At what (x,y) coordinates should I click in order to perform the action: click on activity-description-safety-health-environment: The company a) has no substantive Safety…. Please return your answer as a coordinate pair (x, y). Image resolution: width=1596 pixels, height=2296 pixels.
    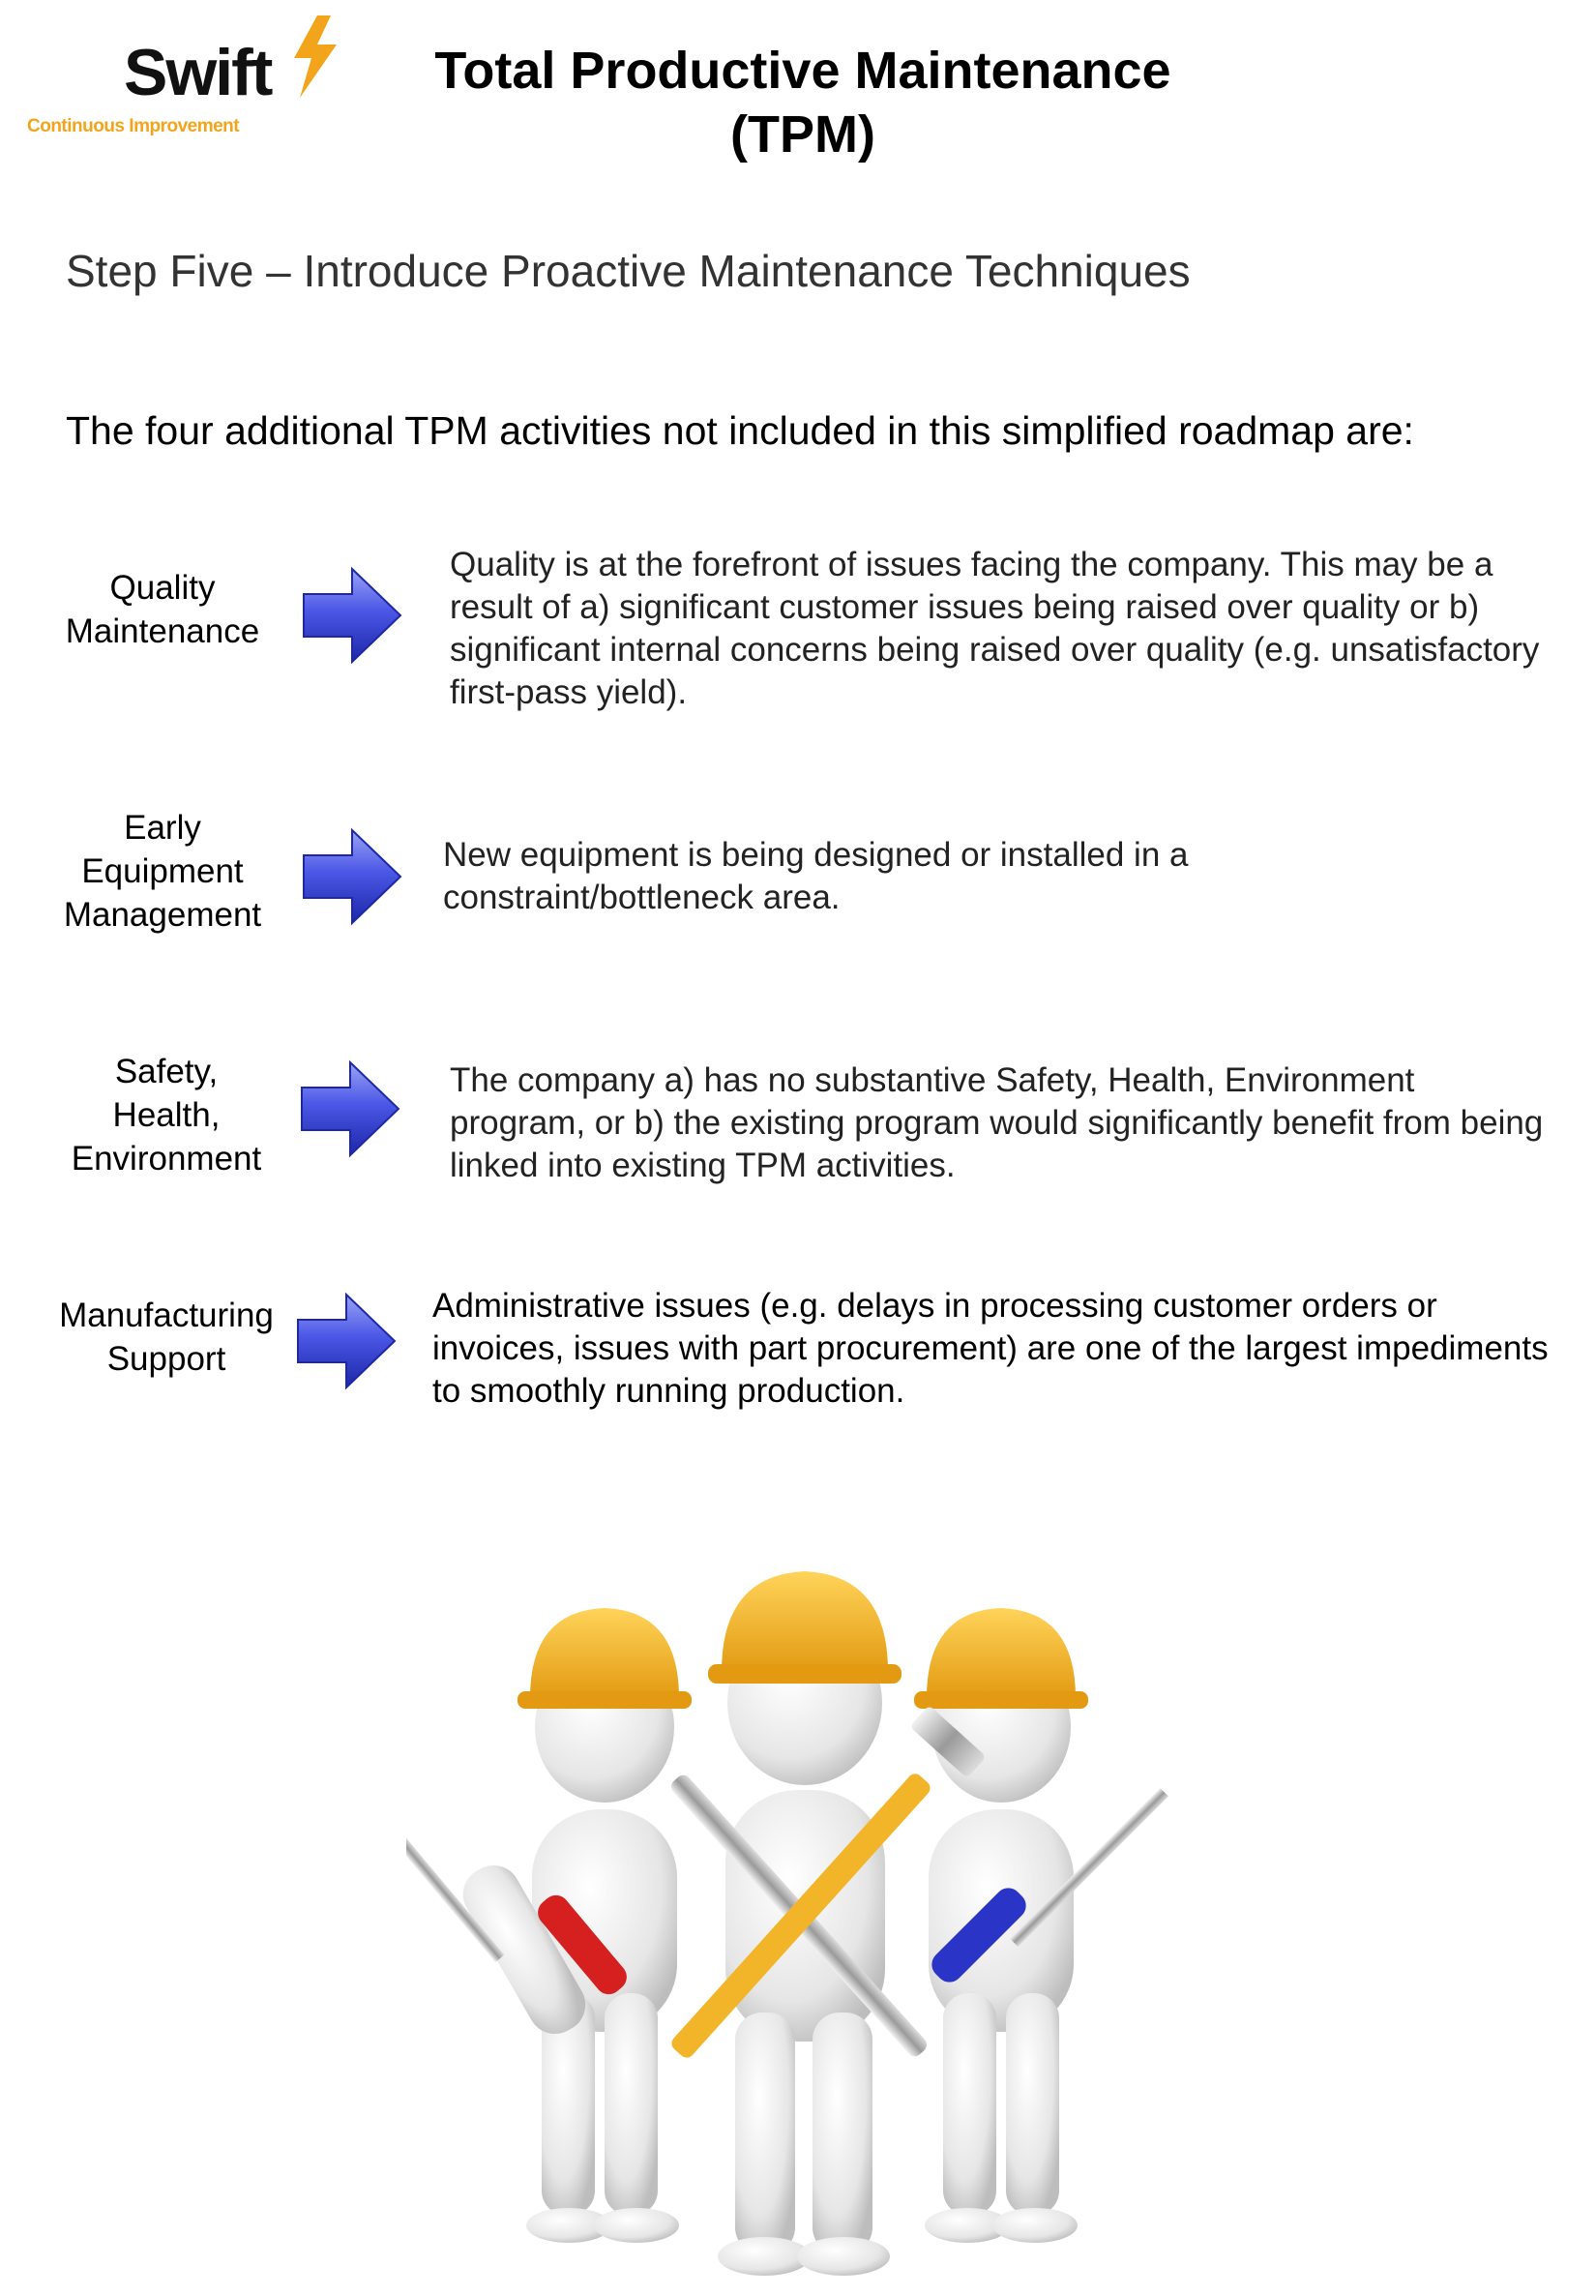
    Looking at the image, I should click on (997, 1122).